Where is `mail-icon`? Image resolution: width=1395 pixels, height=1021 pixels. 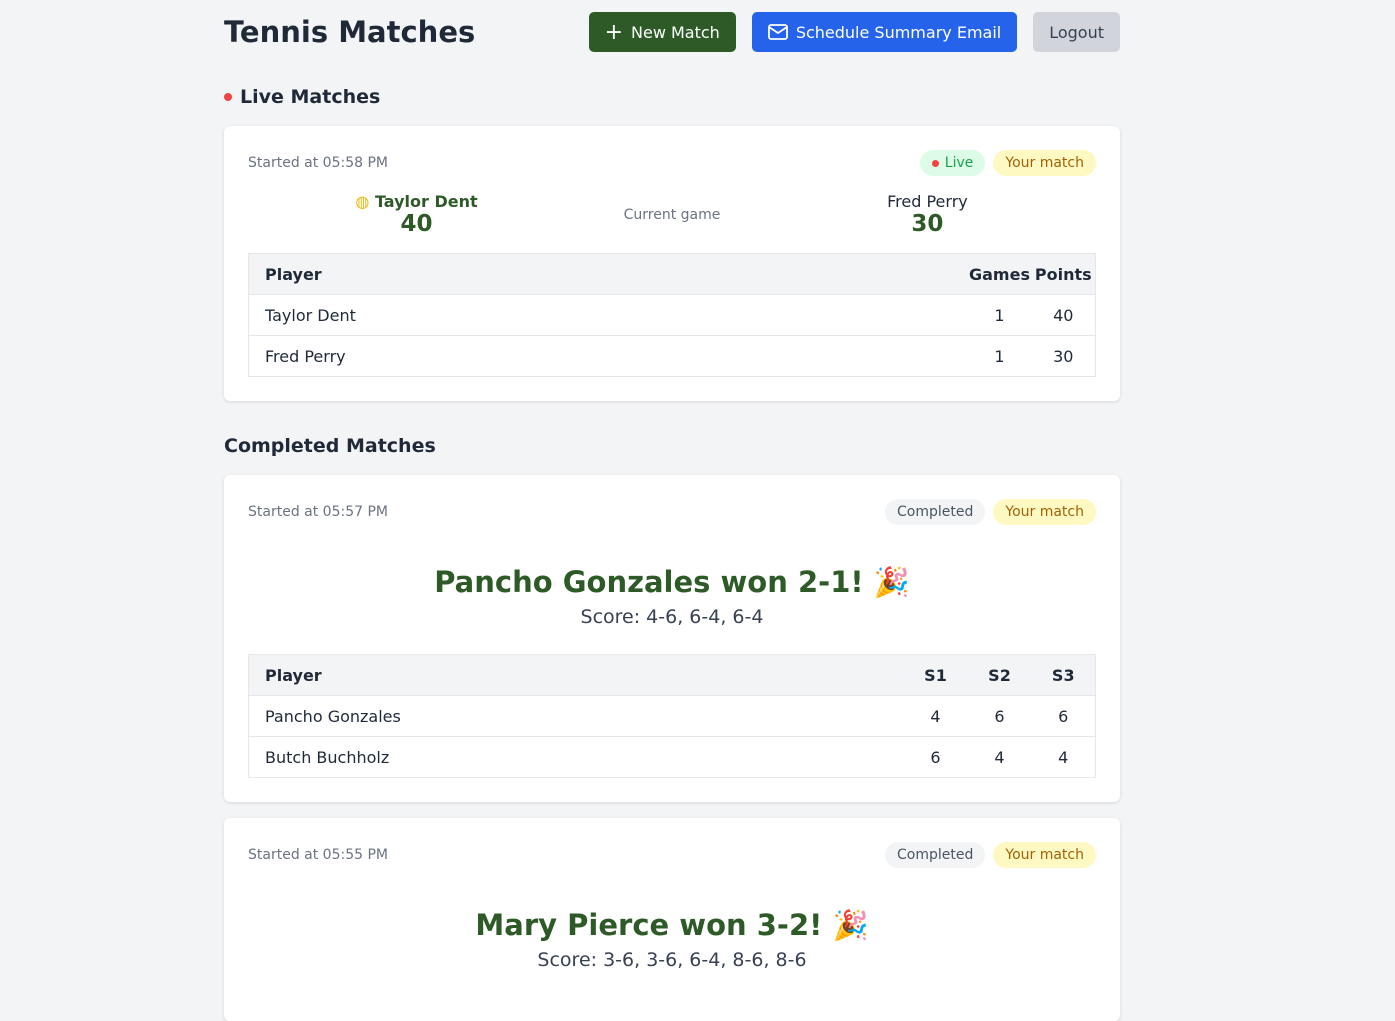 mail-icon is located at coordinates (777, 32).